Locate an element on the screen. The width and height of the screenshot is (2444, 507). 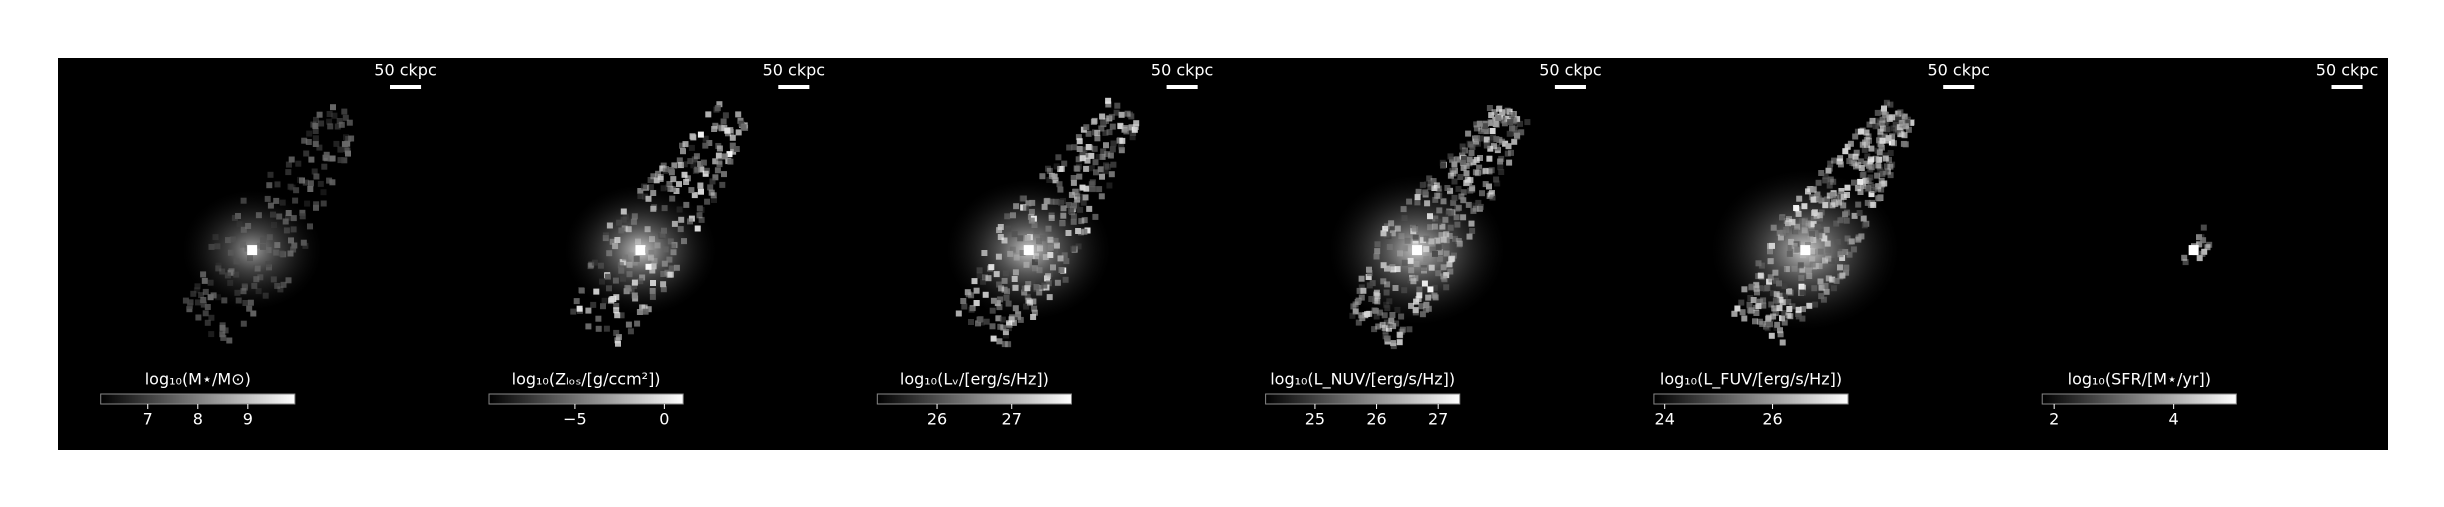
colorbar-tick-label: 9 is located at coordinates (248, 419).